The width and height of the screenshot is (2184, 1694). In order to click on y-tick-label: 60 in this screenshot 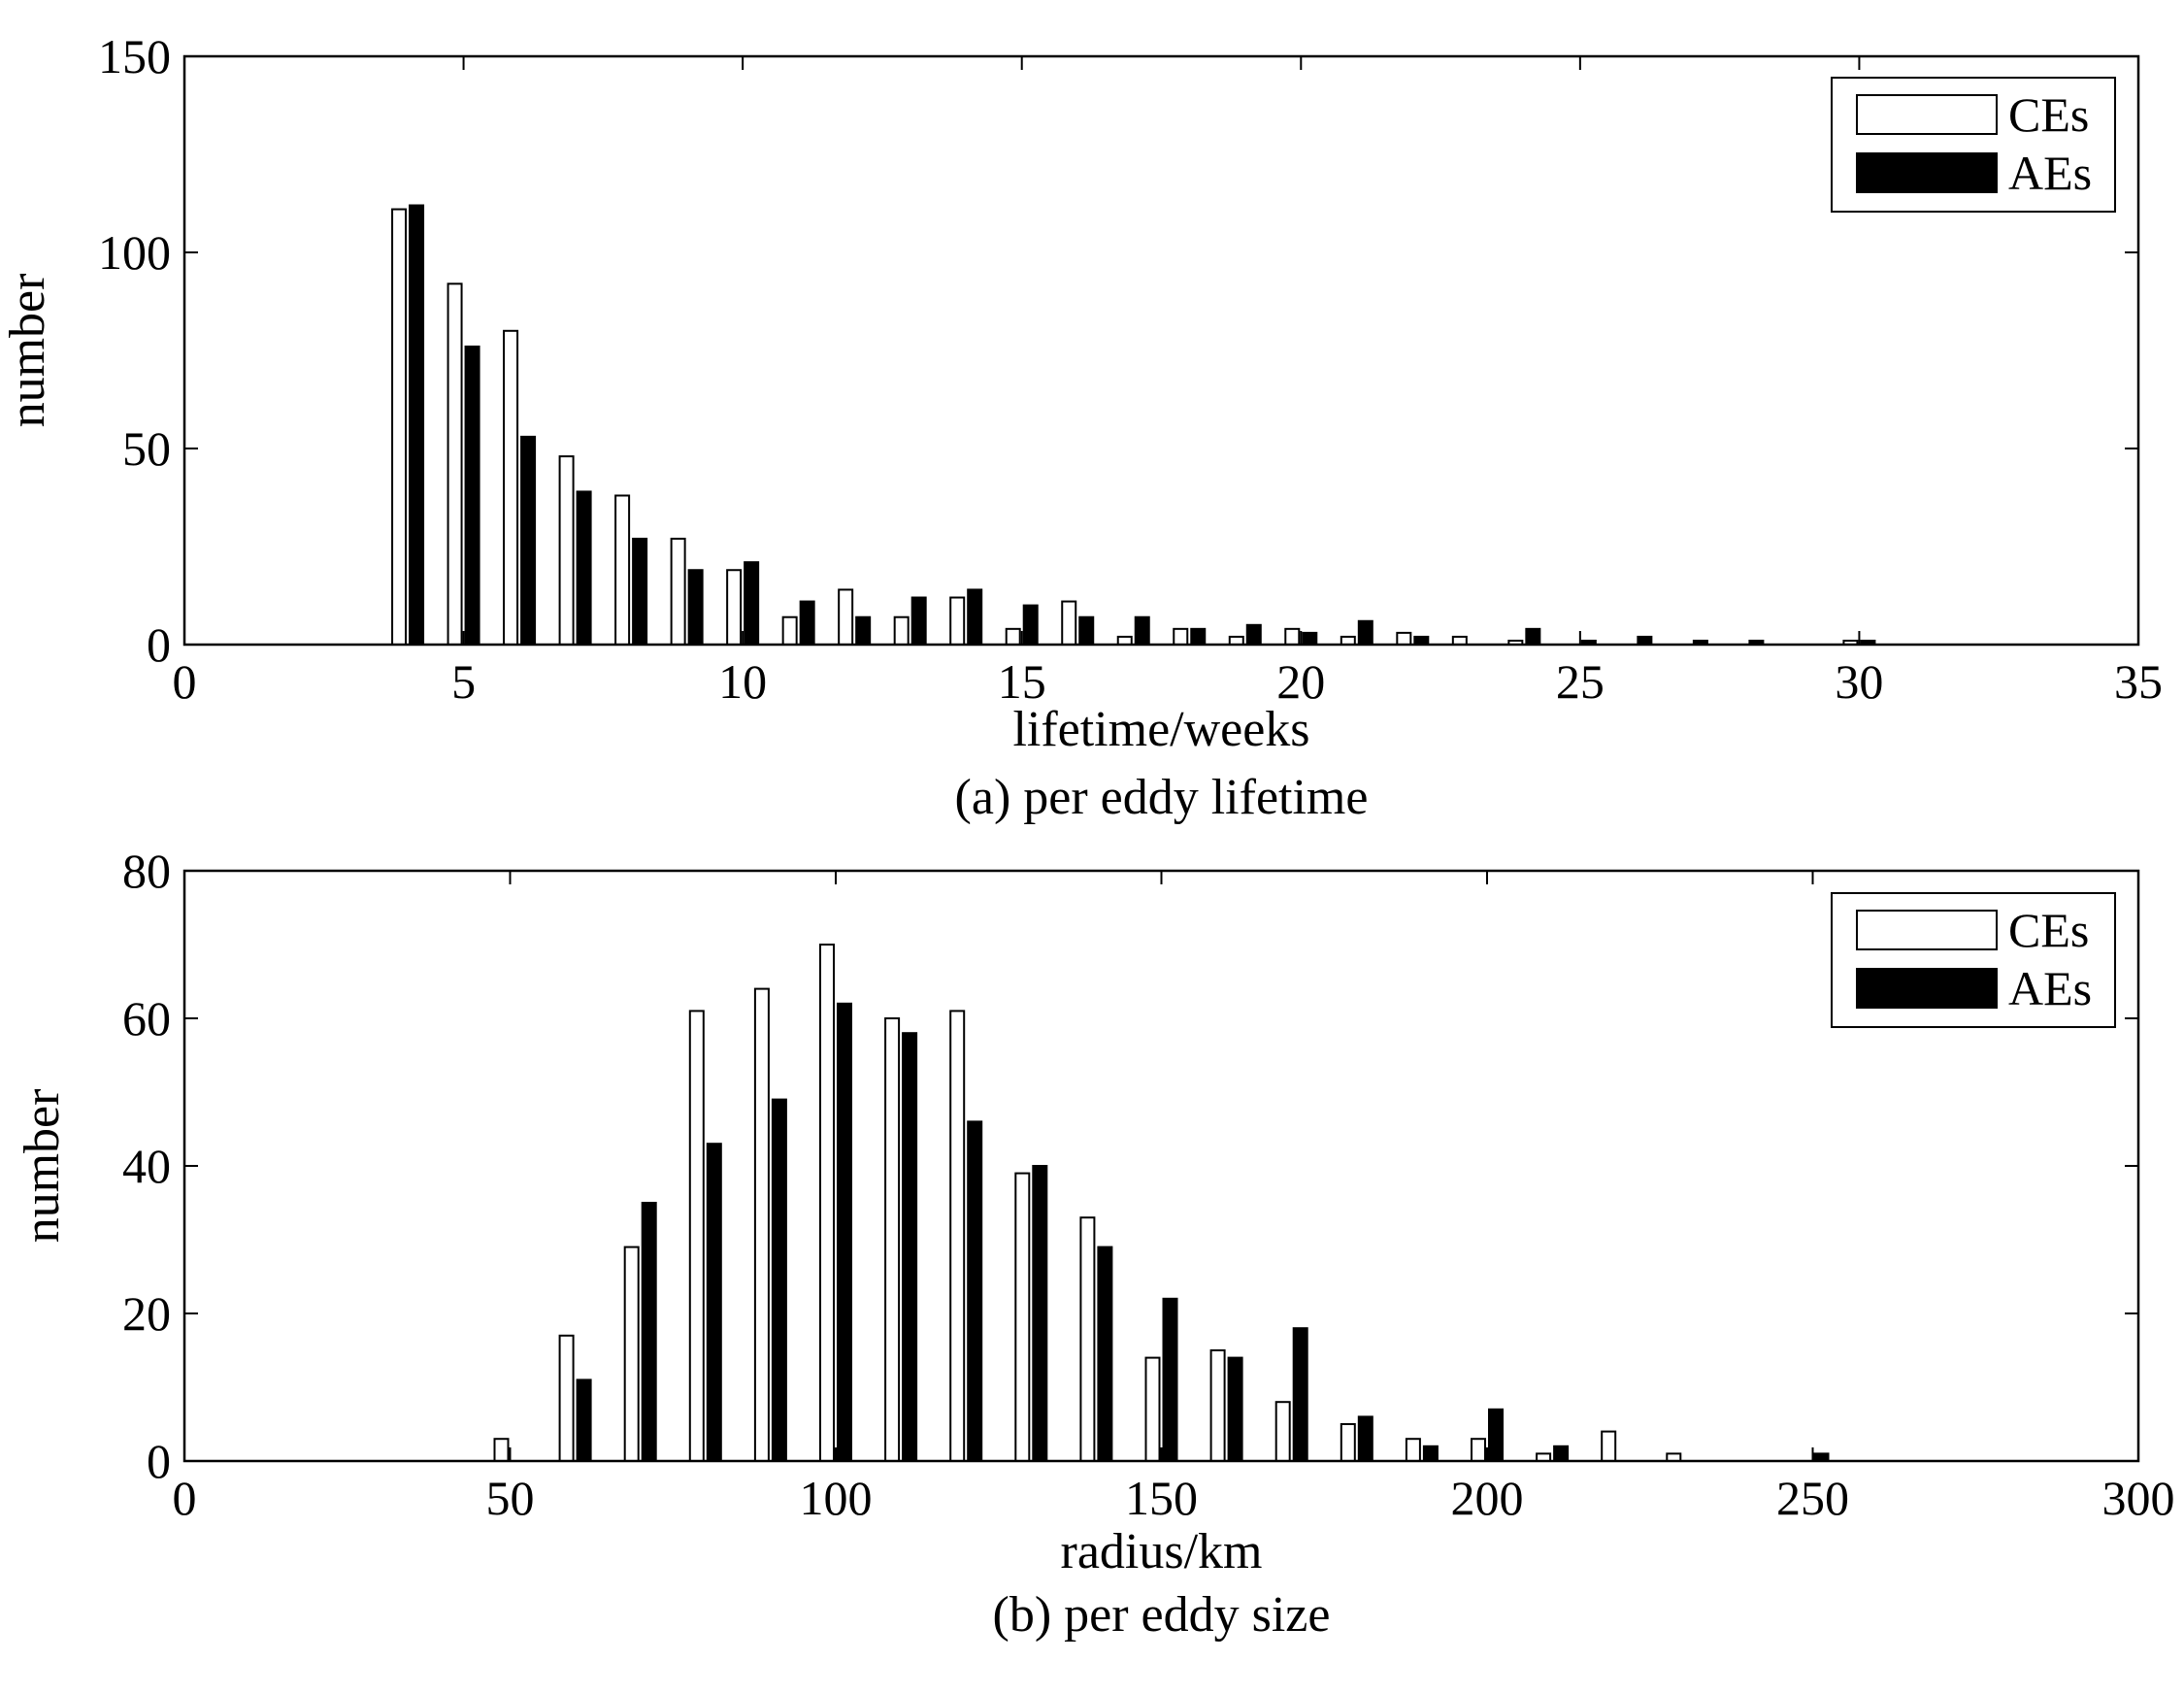, I will do `click(146, 1019)`.